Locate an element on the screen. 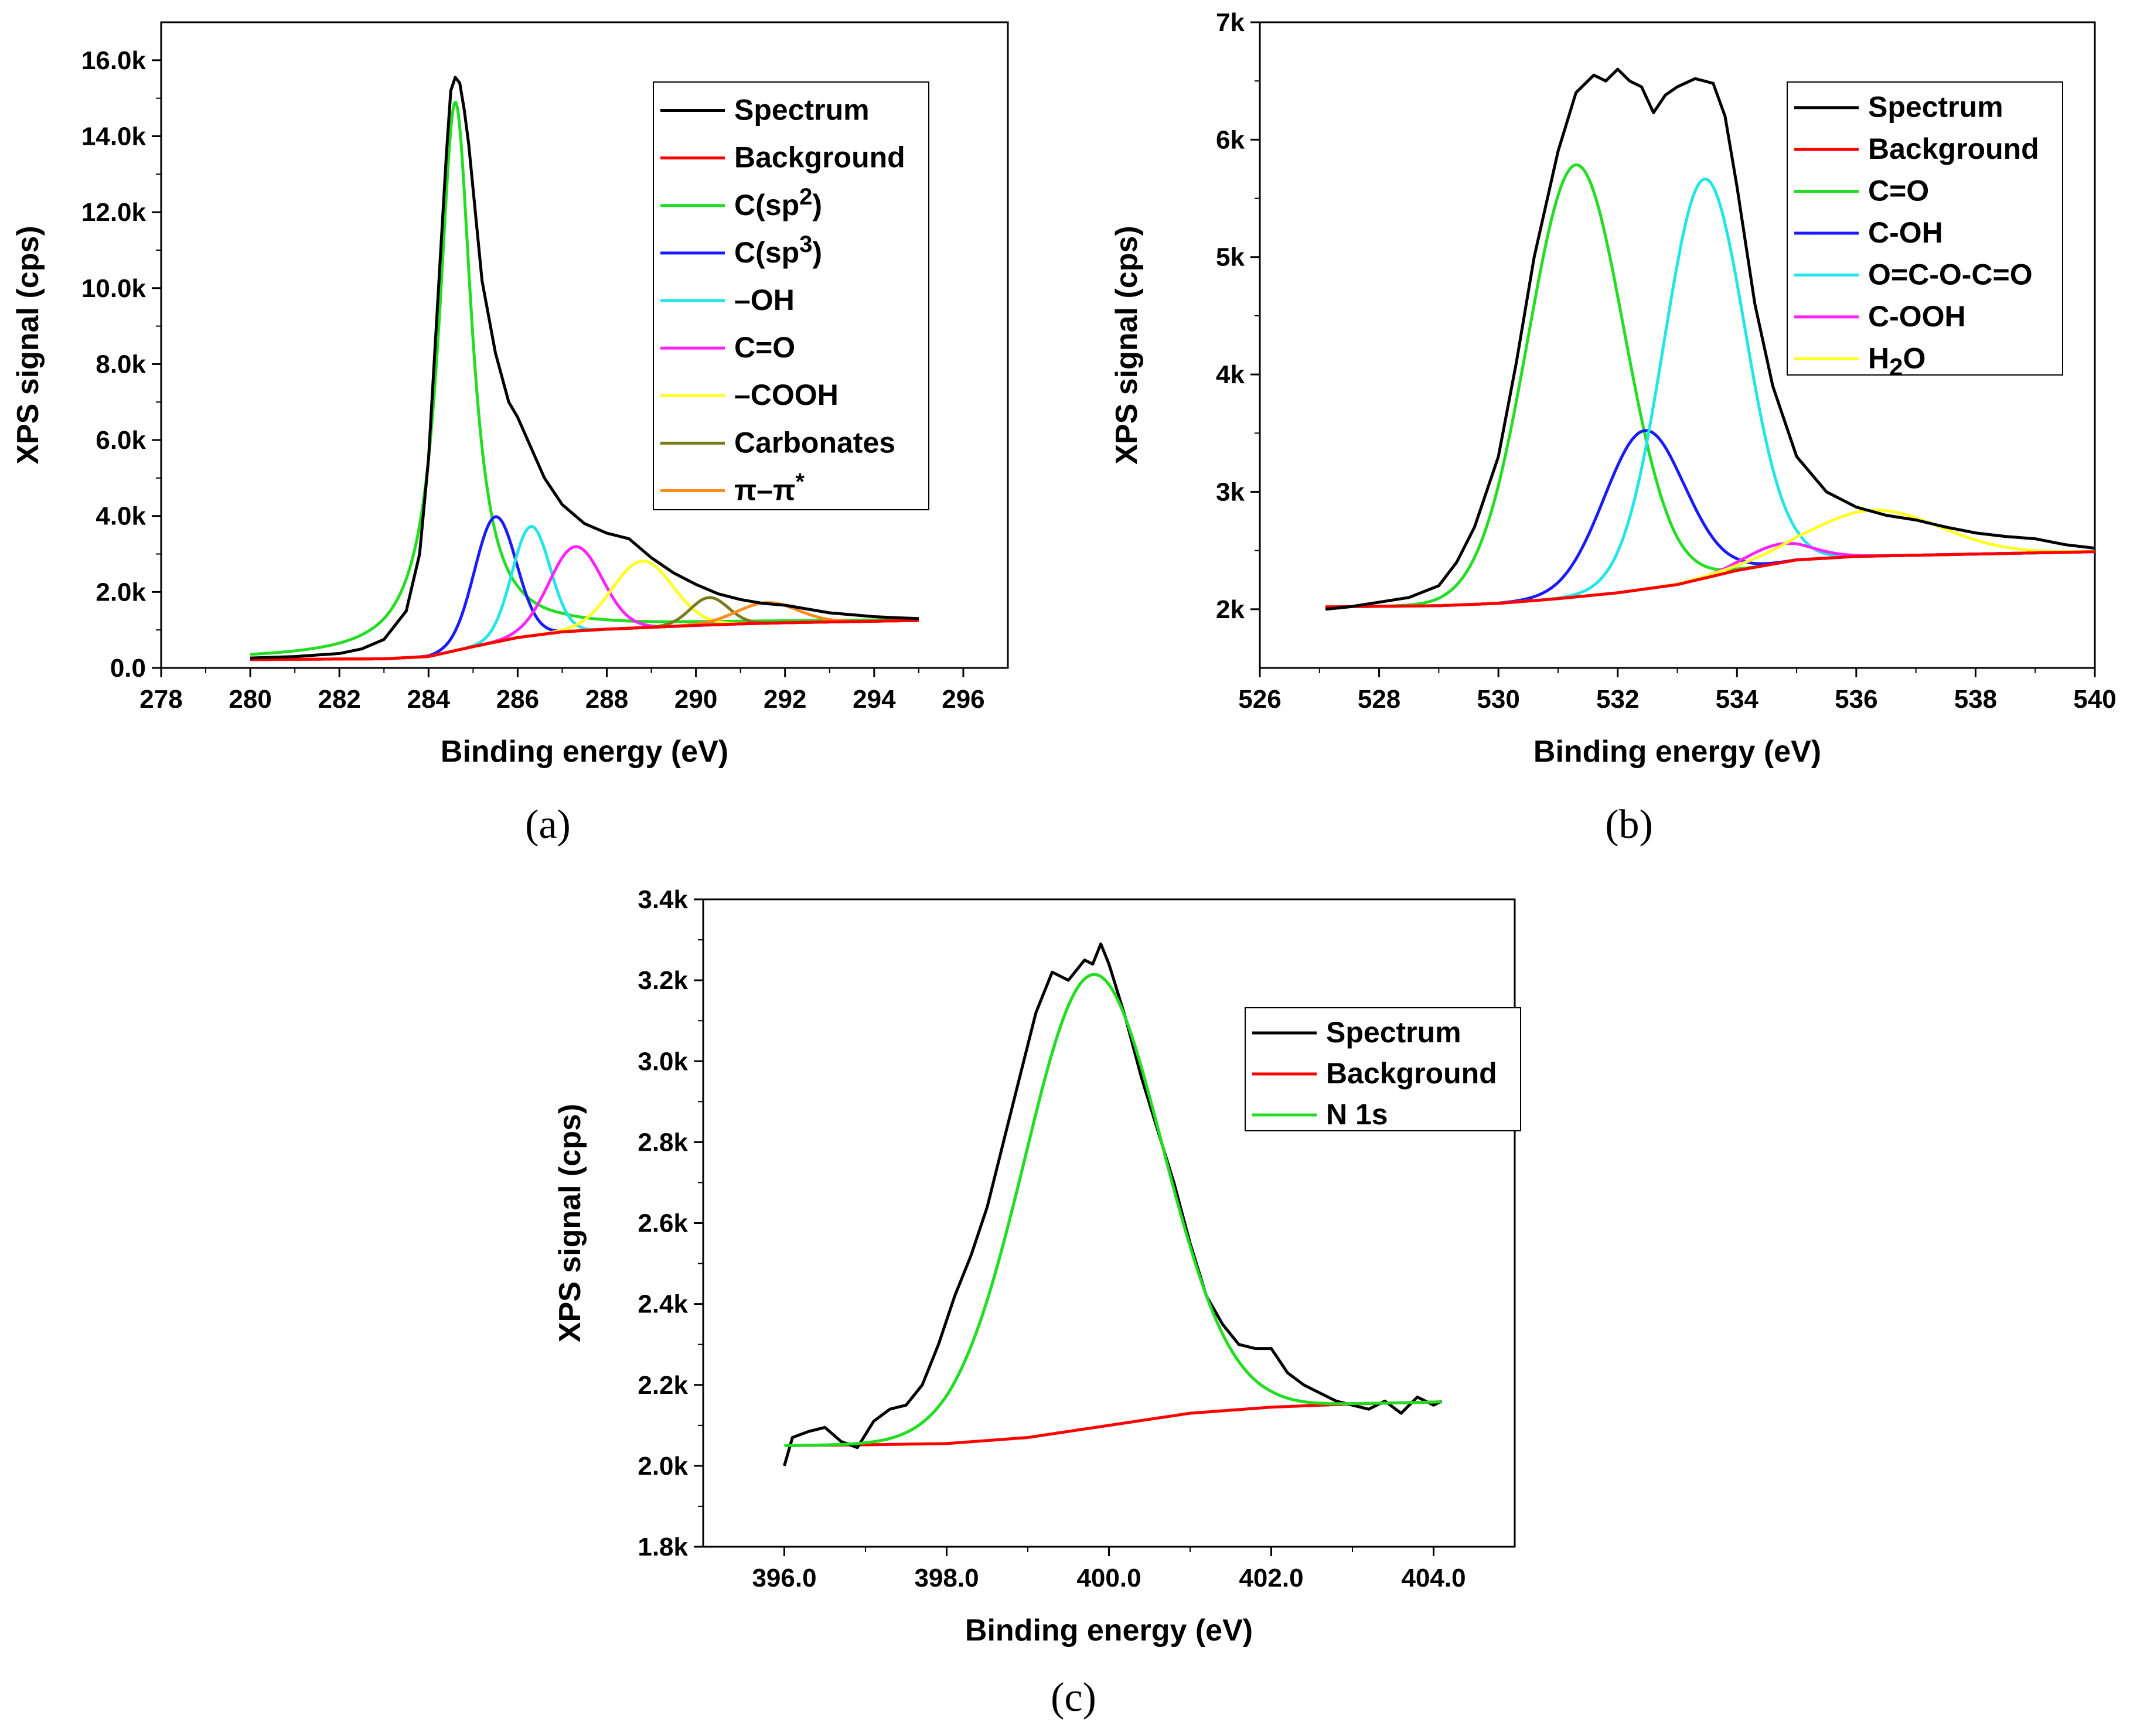 This screenshot has width=2130, height=1736. legend-label-OH: –OH is located at coordinates (764, 300).